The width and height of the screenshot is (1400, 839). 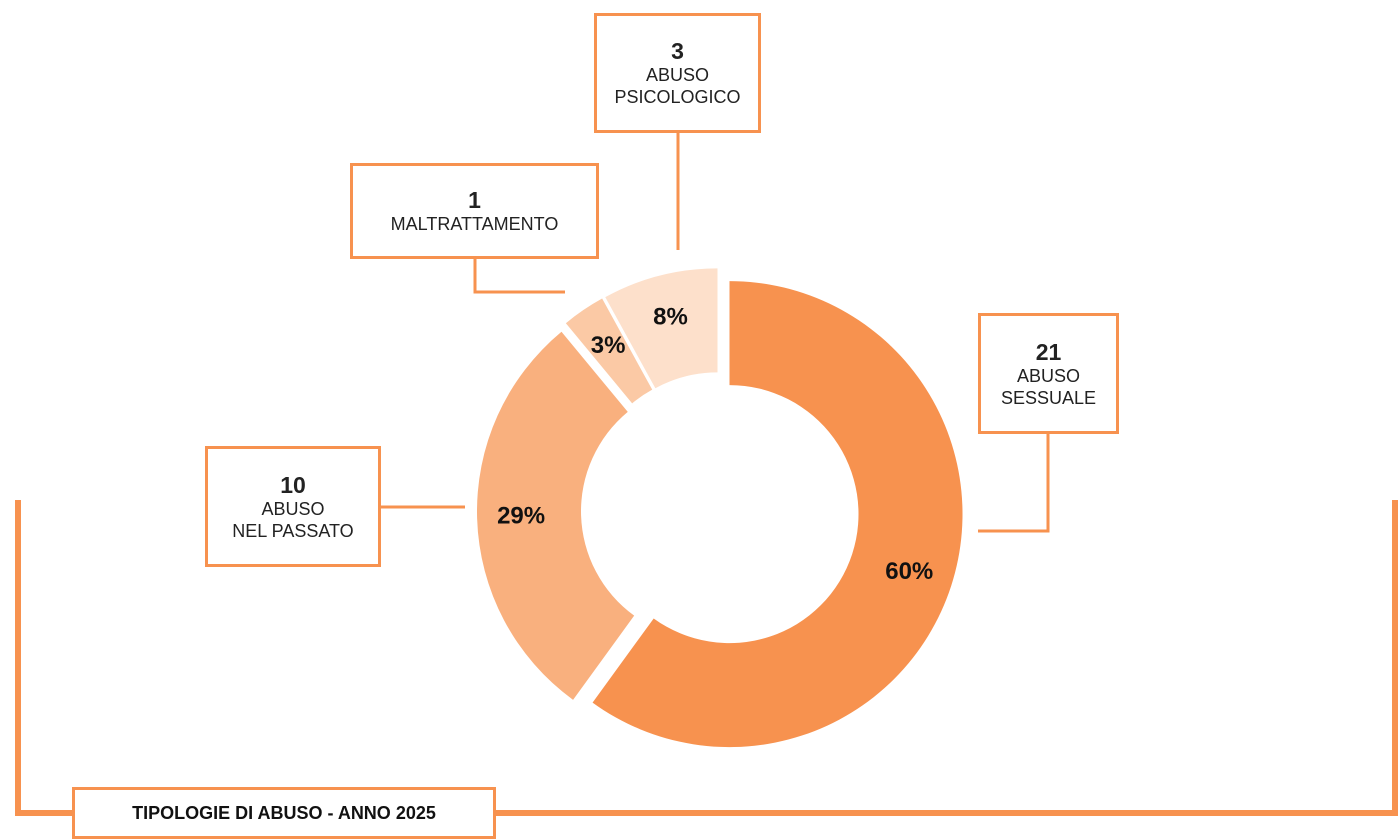 What do you see at coordinates (608, 345) in the screenshot?
I see `slice-label: 3%` at bounding box center [608, 345].